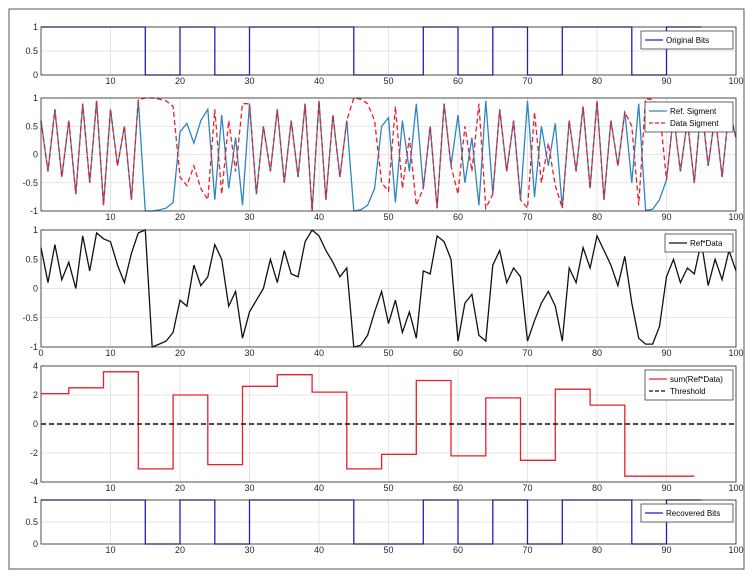 This screenshot has width=753, height=577. What do you see at coordinates (688, 391) in the screenshot?
I see `legend-label: Threshold` at bounding box center [688, 391].